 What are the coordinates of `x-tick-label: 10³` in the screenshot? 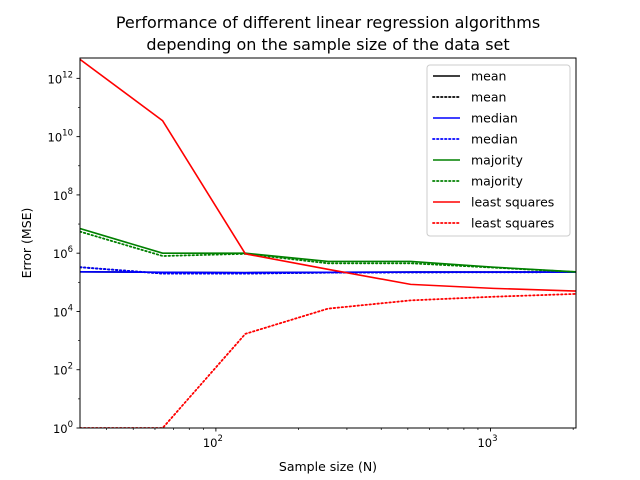 It's located at (487, 442).